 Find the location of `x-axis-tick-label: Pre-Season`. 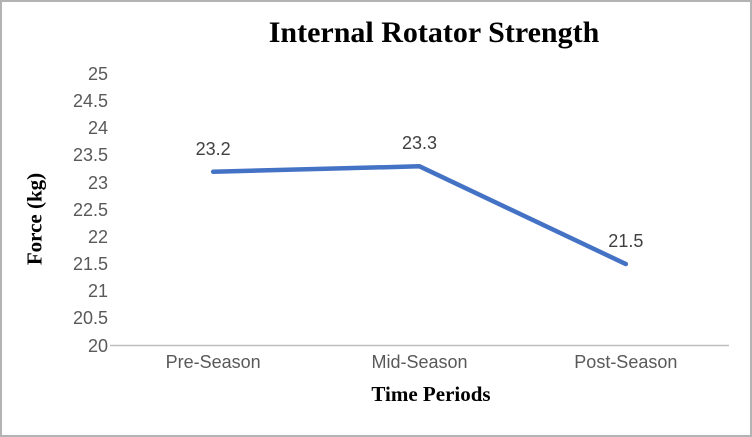

x-axis-tick-label: Pre-Season is located at coordinates (213, 362).